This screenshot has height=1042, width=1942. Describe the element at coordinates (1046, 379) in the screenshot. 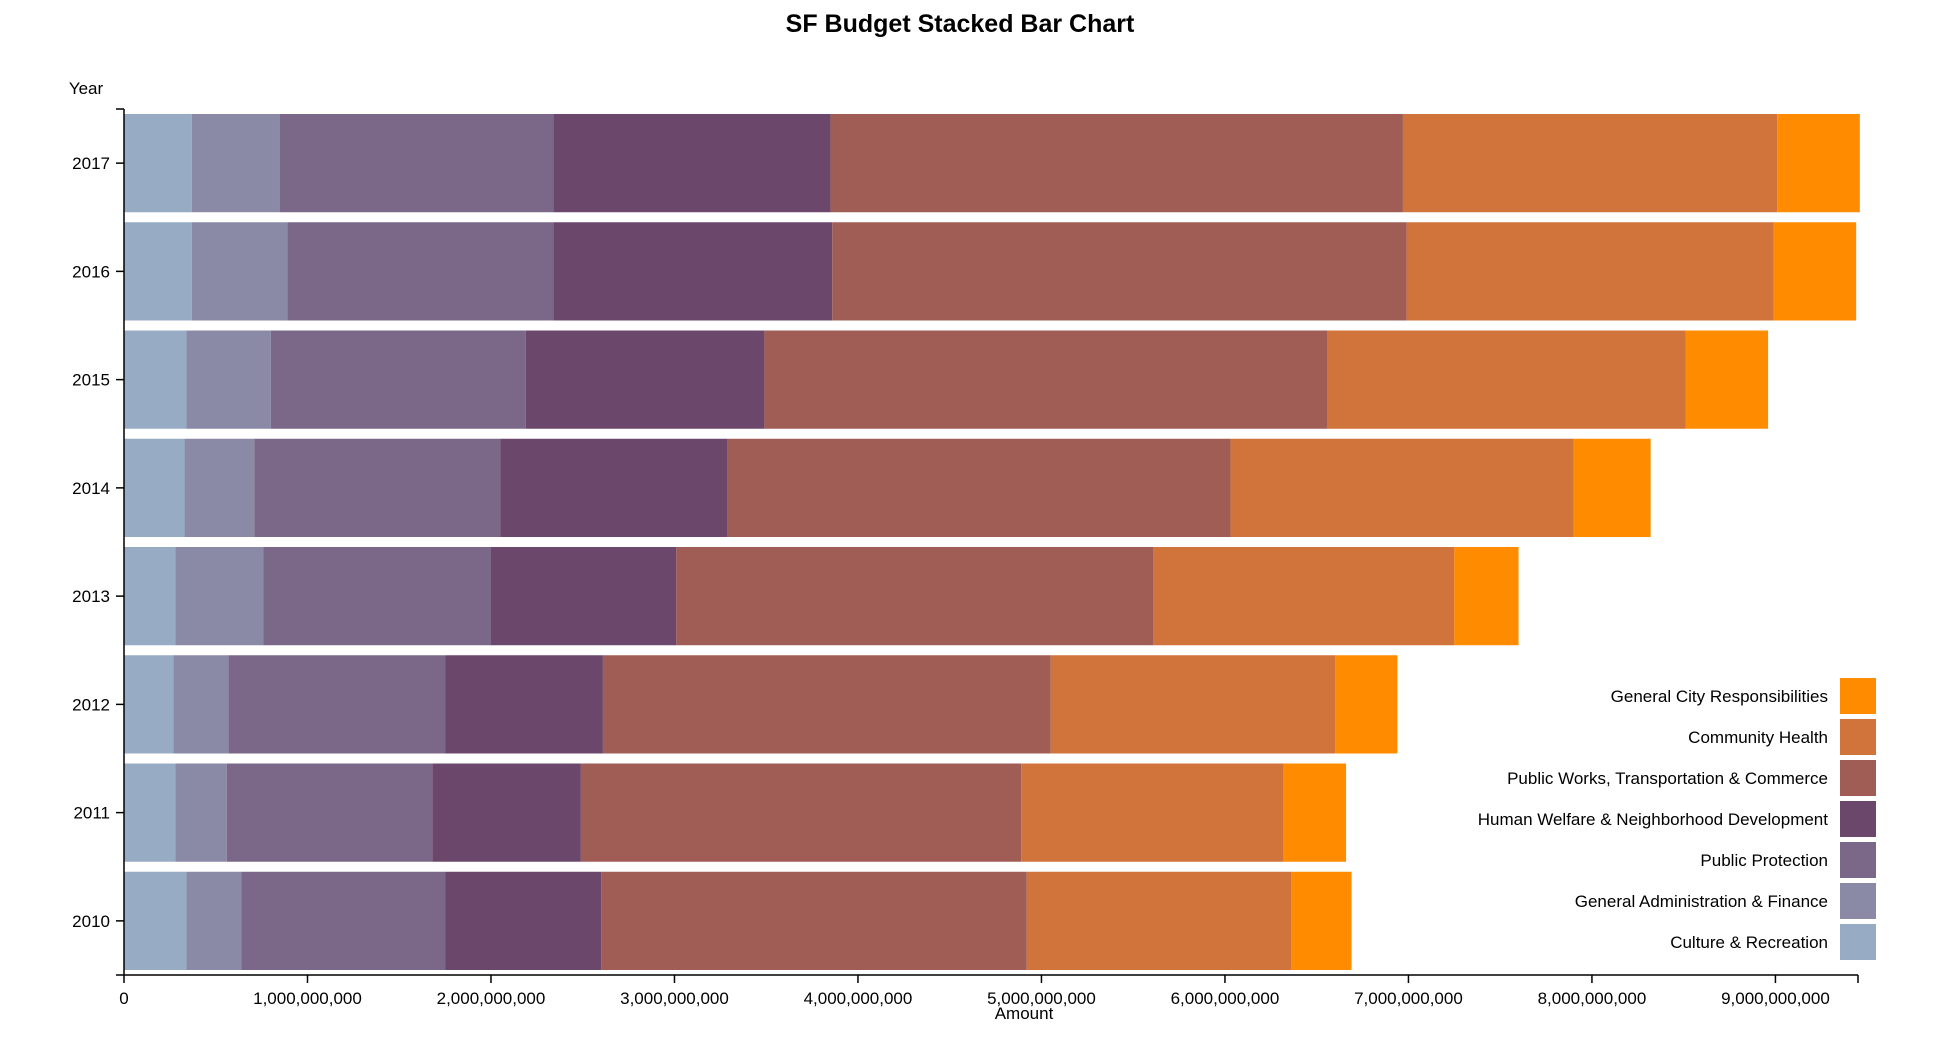

I see `bar-2015-public-works-transportation-and-commerce` at that location.